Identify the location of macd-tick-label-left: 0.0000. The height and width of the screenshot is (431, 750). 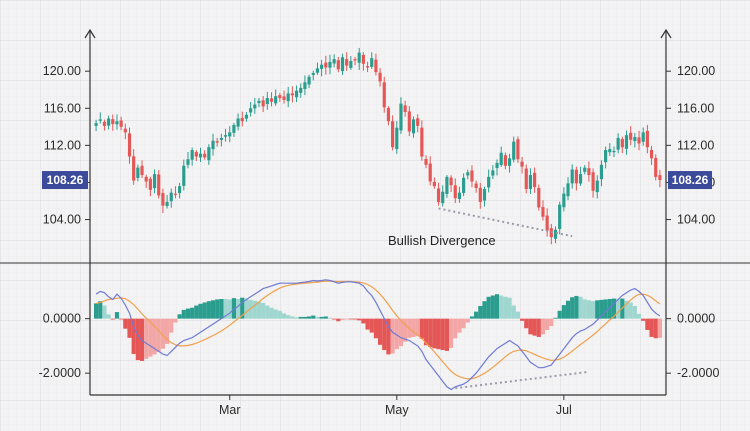
(62, 319).